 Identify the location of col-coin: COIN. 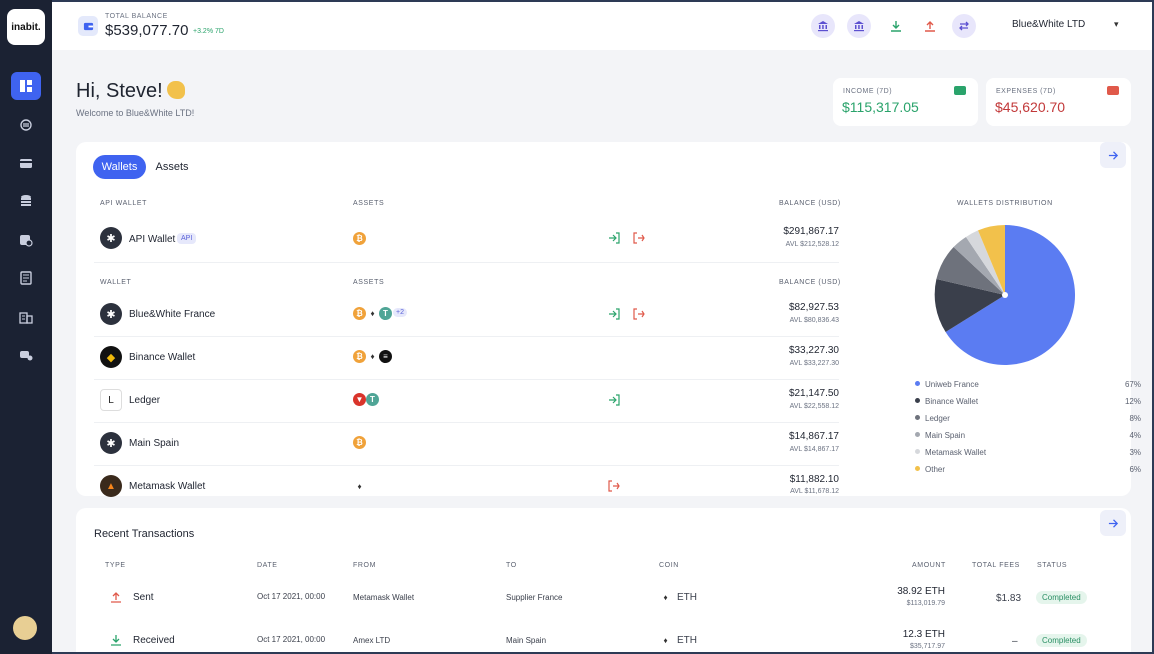
(669, 565).